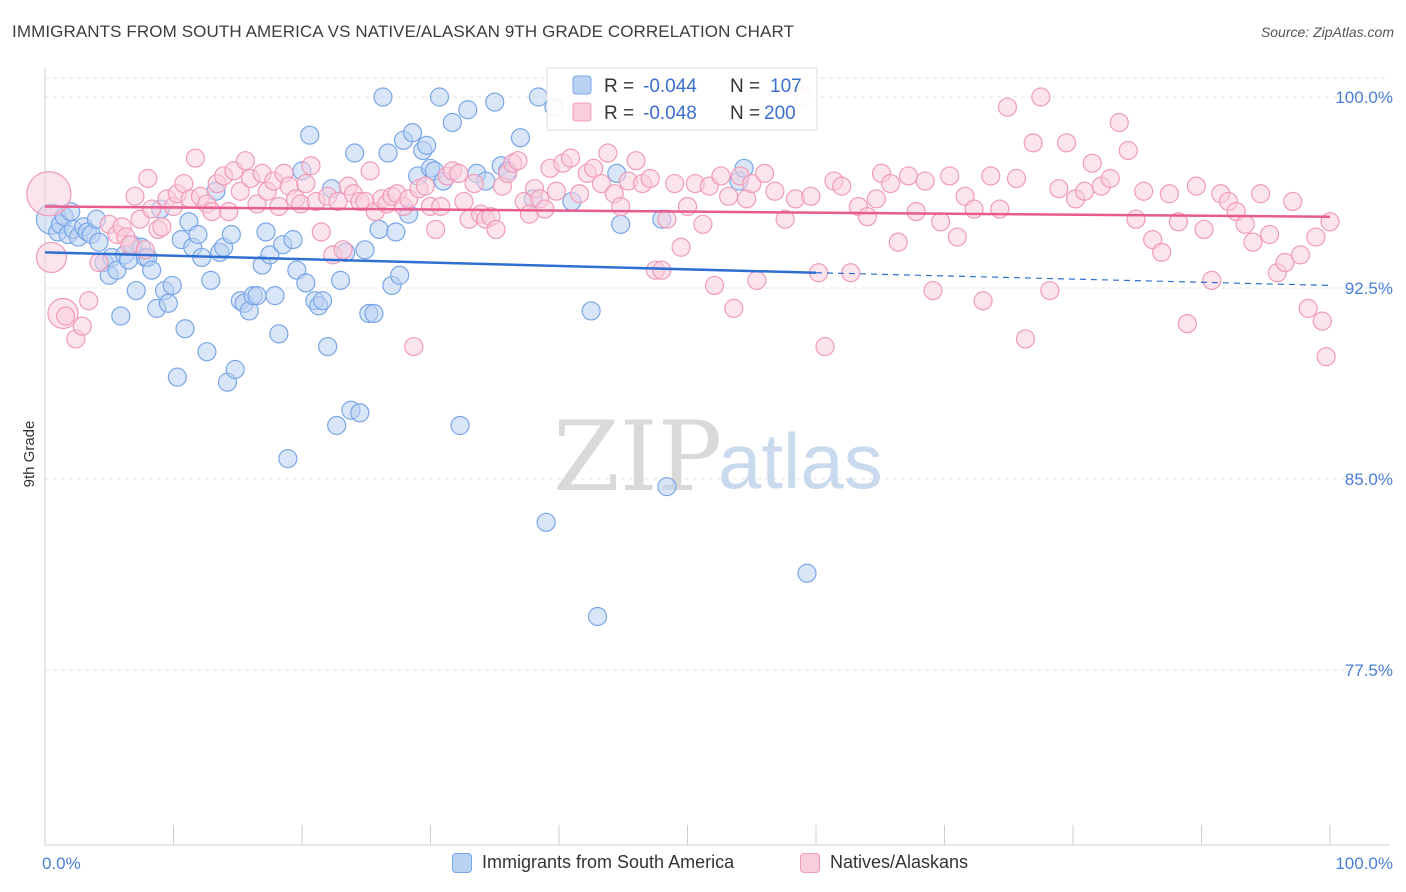  I want to click on legend-n-label-1: N =, so click(745, 86).